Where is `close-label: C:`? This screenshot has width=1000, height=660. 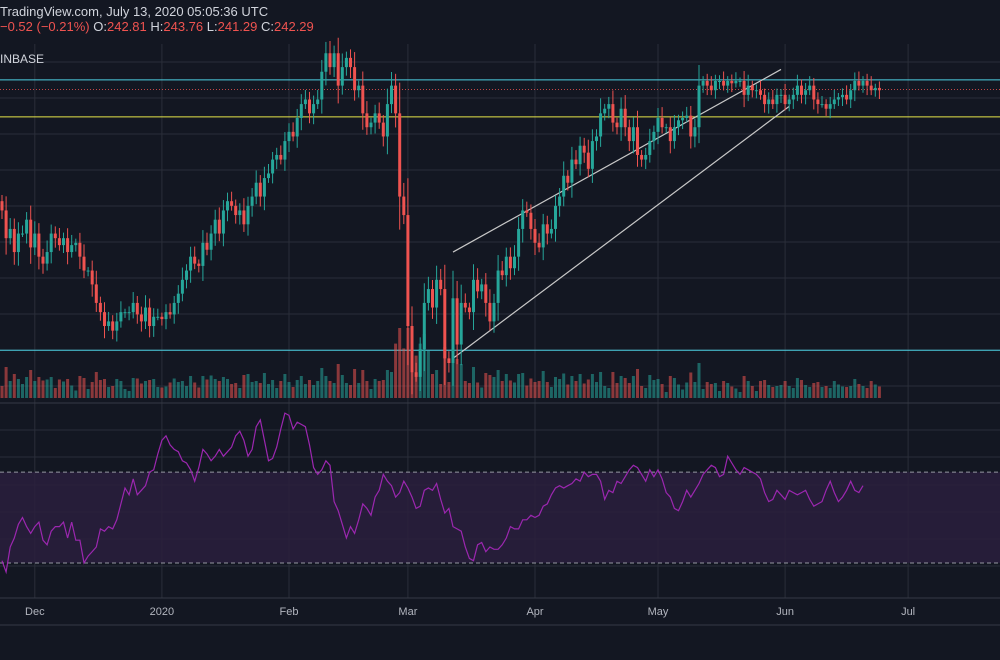
close-label: C: is located at coordinates (267, 26).